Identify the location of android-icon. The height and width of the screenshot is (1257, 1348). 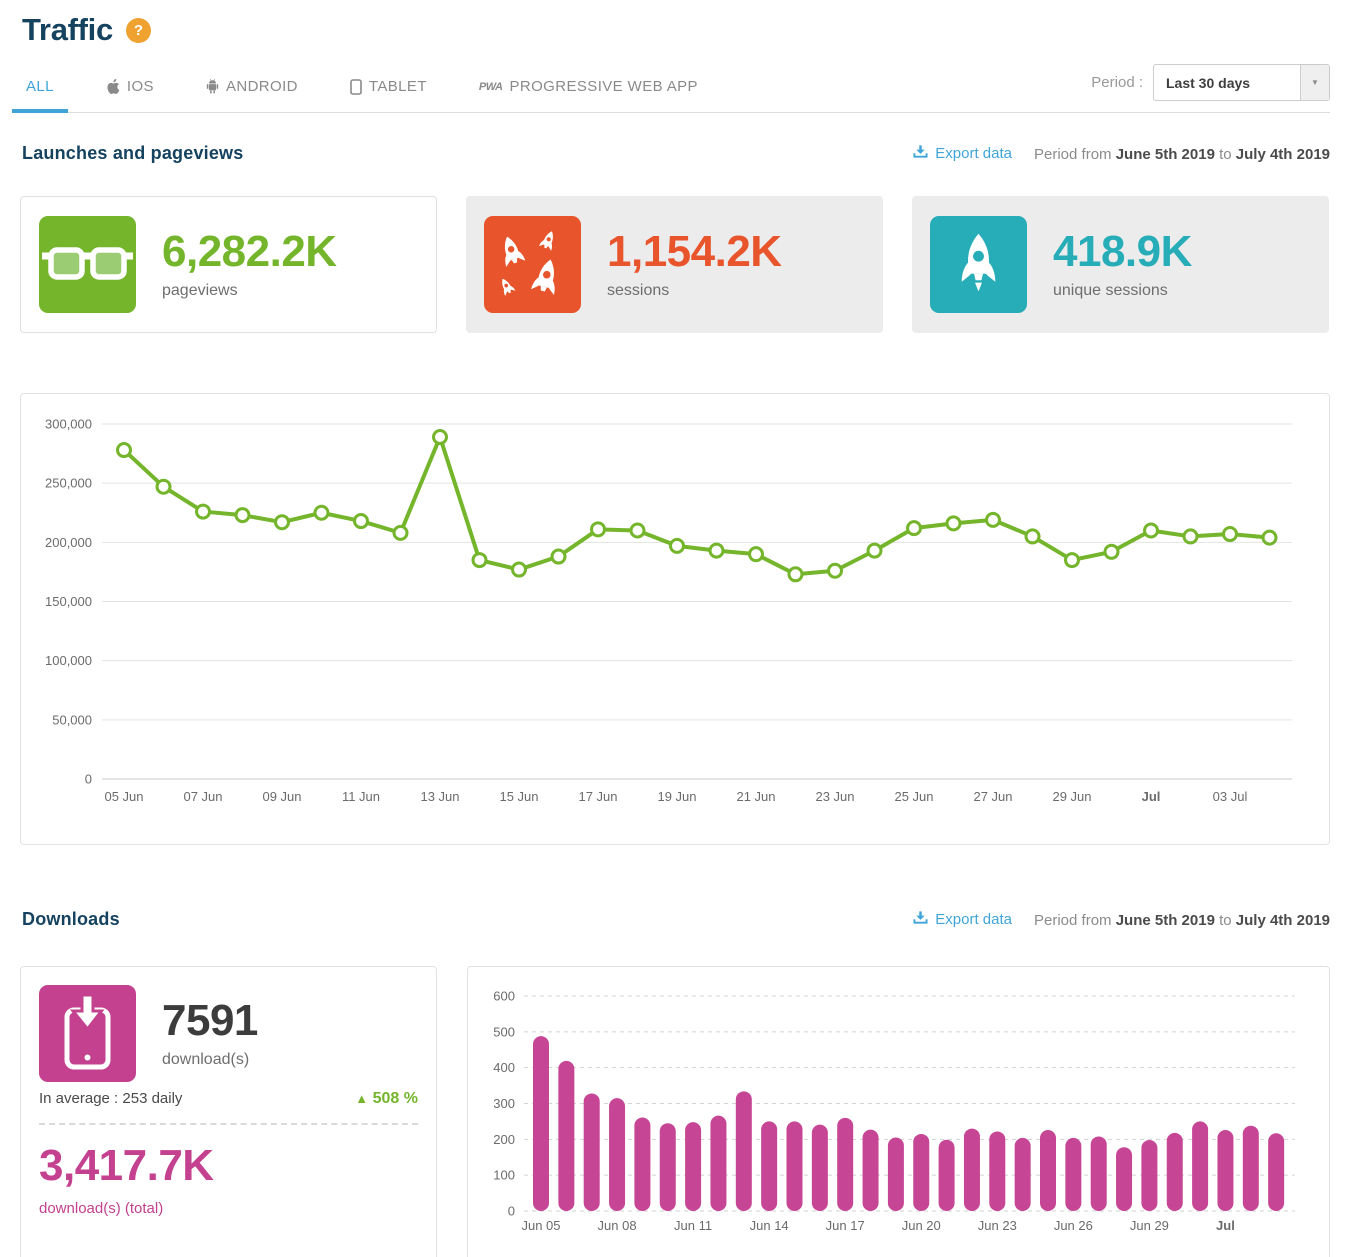
(212, 86).